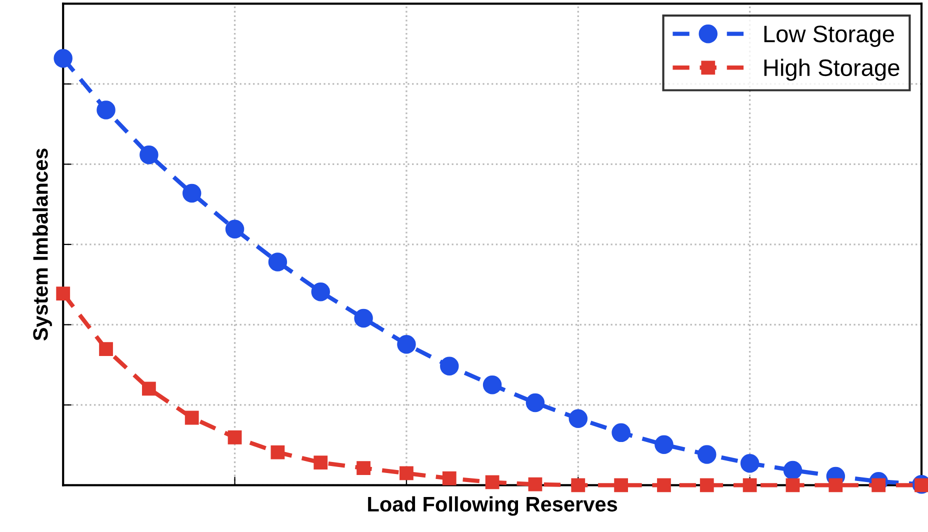 This screenshot has height=532, width=928. What do you see at coordinates (832, 69) in the screenshot?
I see `legend-label: High Storage` at bounding box center [832, 69].